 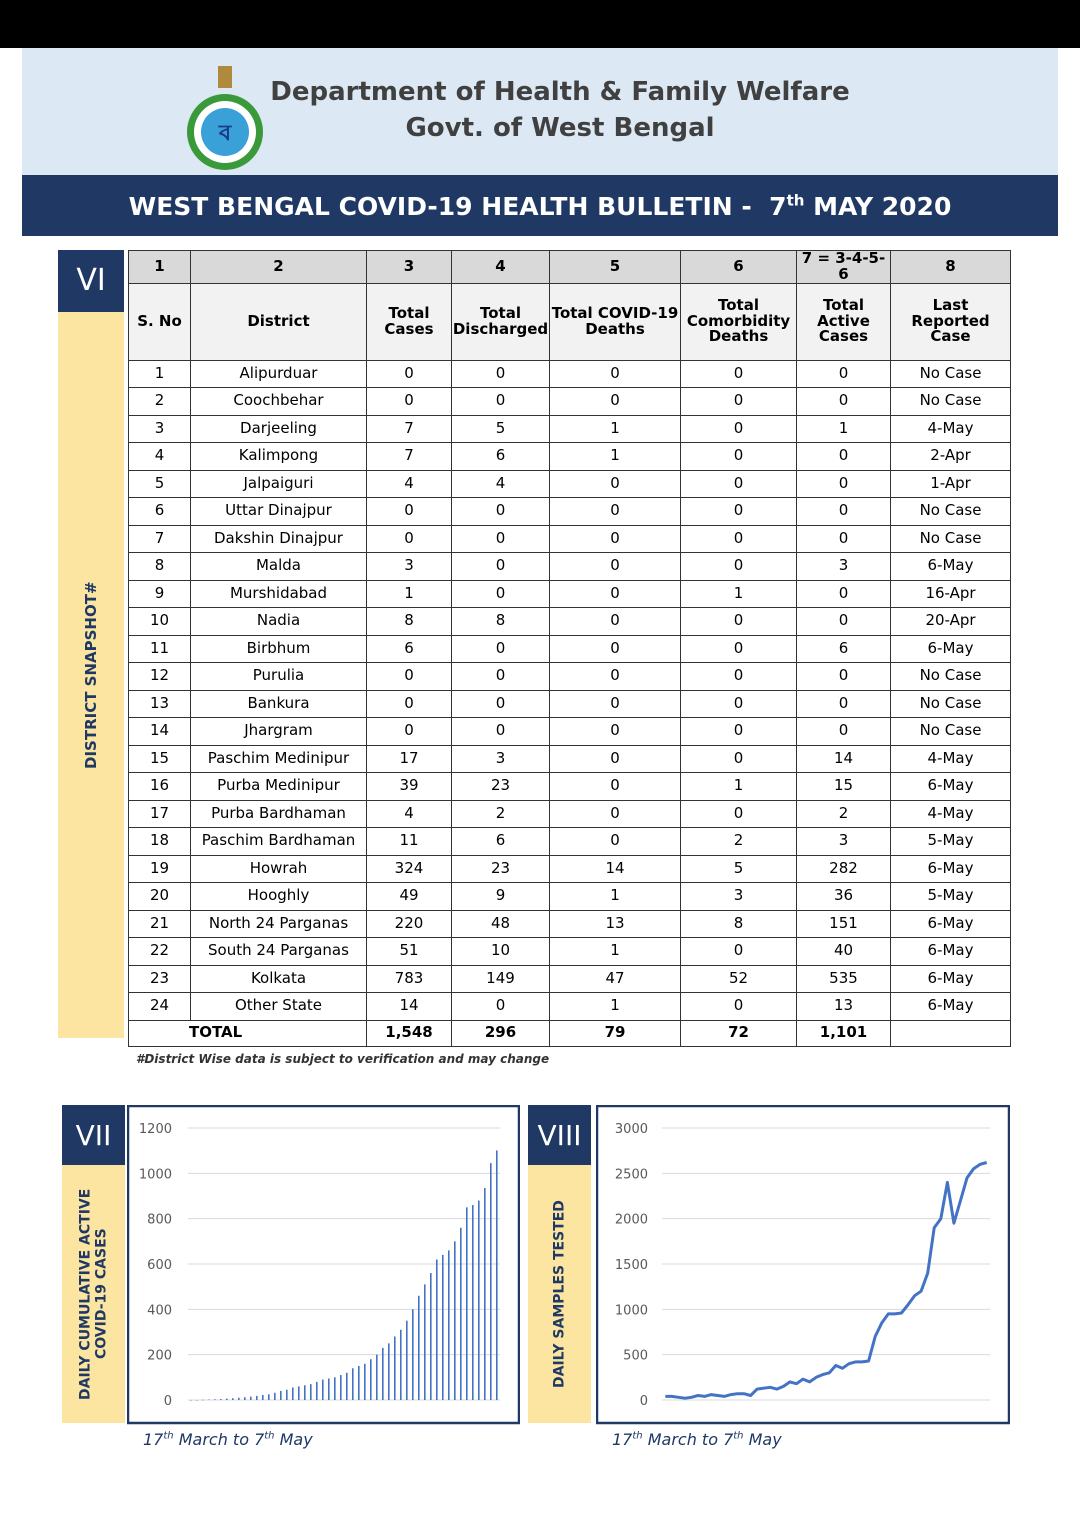 What do you see at coordinates (843, 786) in the screenshot?
I see `table-cell: 15` at bounding box center [843, 786].